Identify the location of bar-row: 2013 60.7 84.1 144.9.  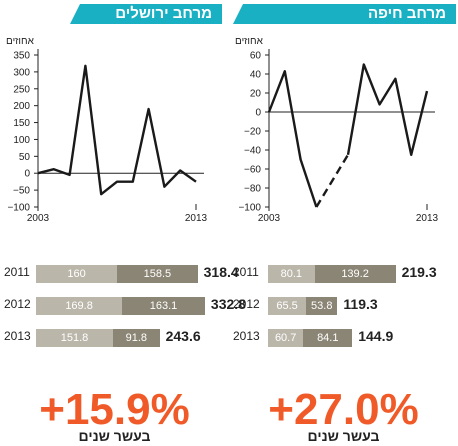
(343, 337).